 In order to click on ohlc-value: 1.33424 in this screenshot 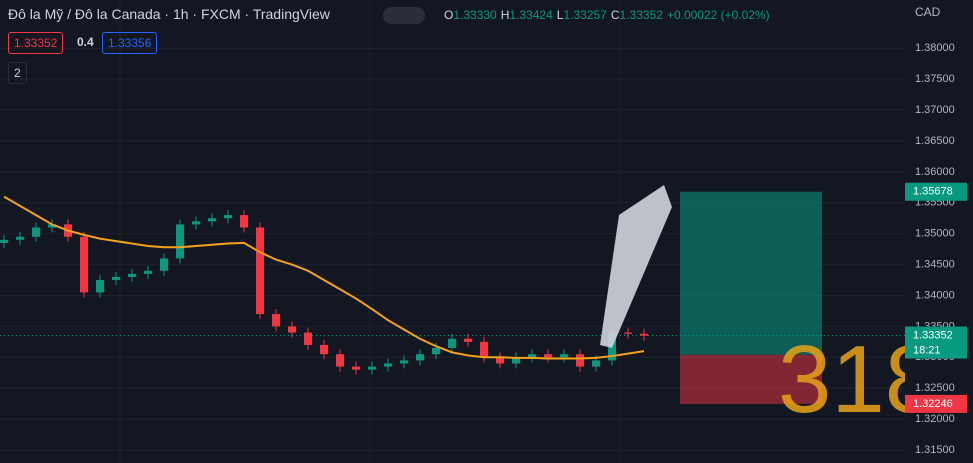, I will do `click(531, 15)`.